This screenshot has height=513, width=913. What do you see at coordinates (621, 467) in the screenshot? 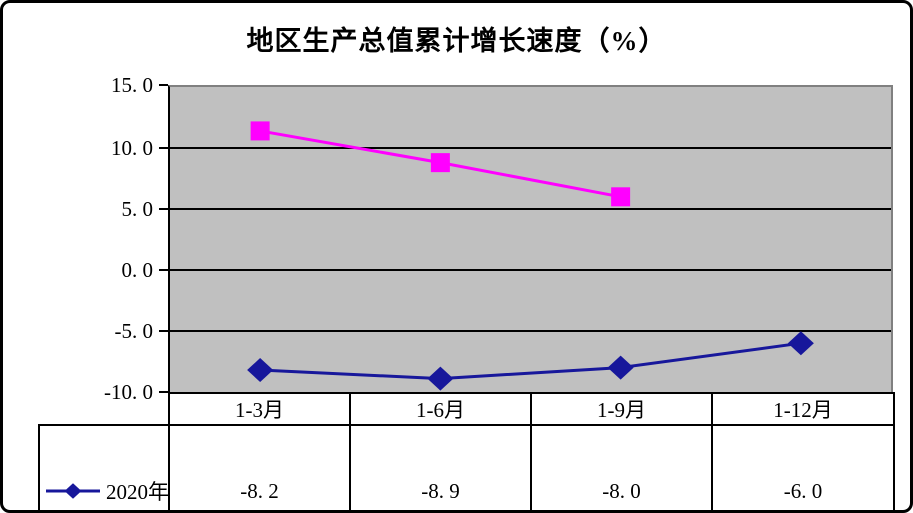
I see `value-cell: -8. 0` at bounding box center [621, 467].